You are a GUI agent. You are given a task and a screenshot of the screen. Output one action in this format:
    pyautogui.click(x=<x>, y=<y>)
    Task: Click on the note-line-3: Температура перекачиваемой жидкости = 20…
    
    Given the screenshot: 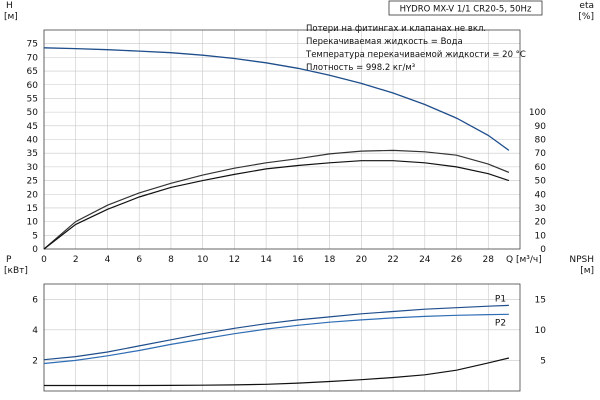 What is the action you would take?
    pyautogui.click(x=415, y=55)
    